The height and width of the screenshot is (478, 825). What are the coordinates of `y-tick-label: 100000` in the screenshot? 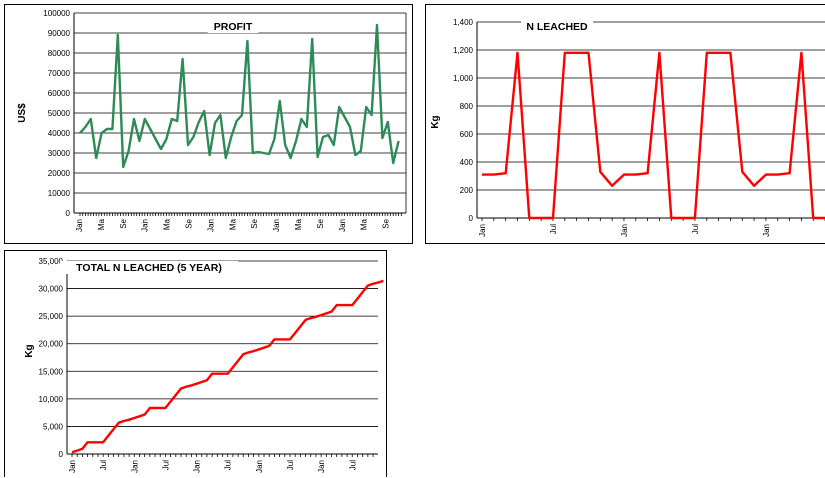 It's located at (56, 13).